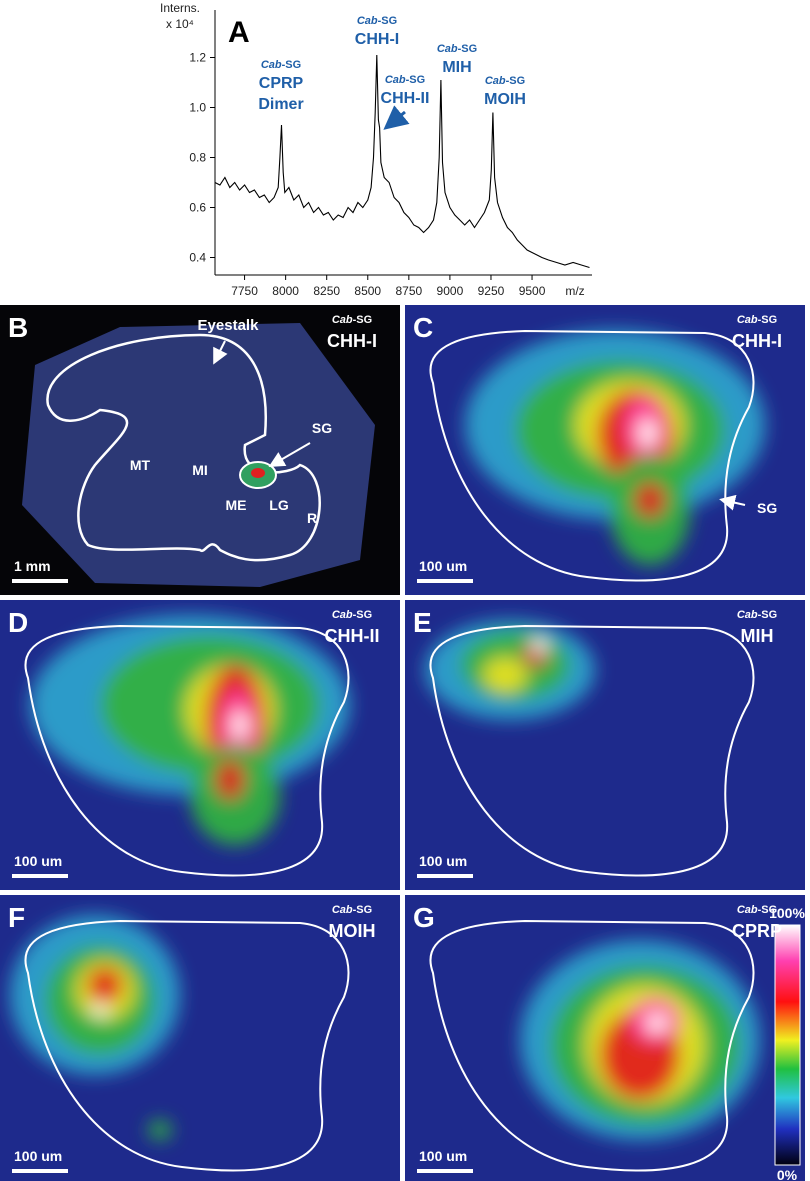 The height and width of the screenshot is (1181, 810). What do you see at coordinates (239, 32) in the screenshot?
I see `panel-label: A` at bounding box center [239, 32].